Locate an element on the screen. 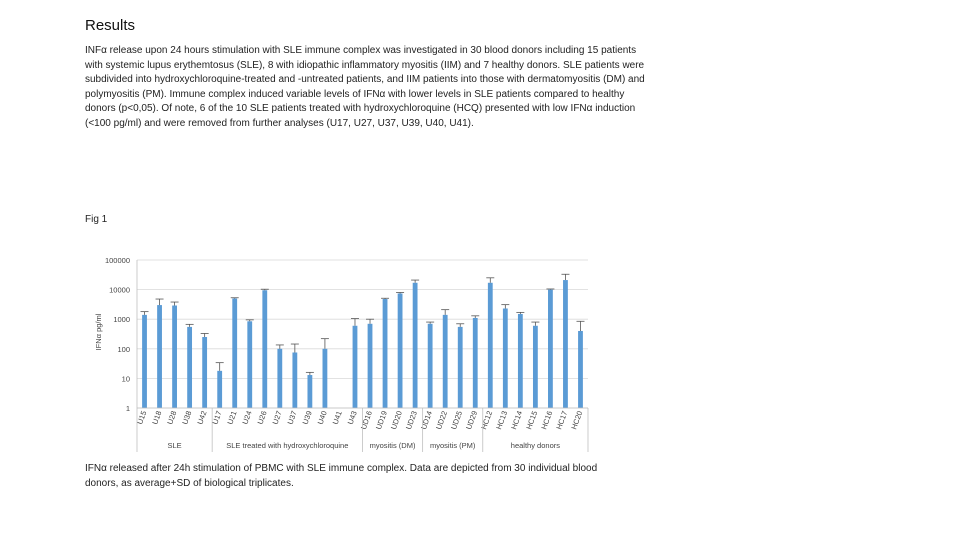 The image size is (960, 540). x-tick-label: UD22 is located at coordinates (441, 420).